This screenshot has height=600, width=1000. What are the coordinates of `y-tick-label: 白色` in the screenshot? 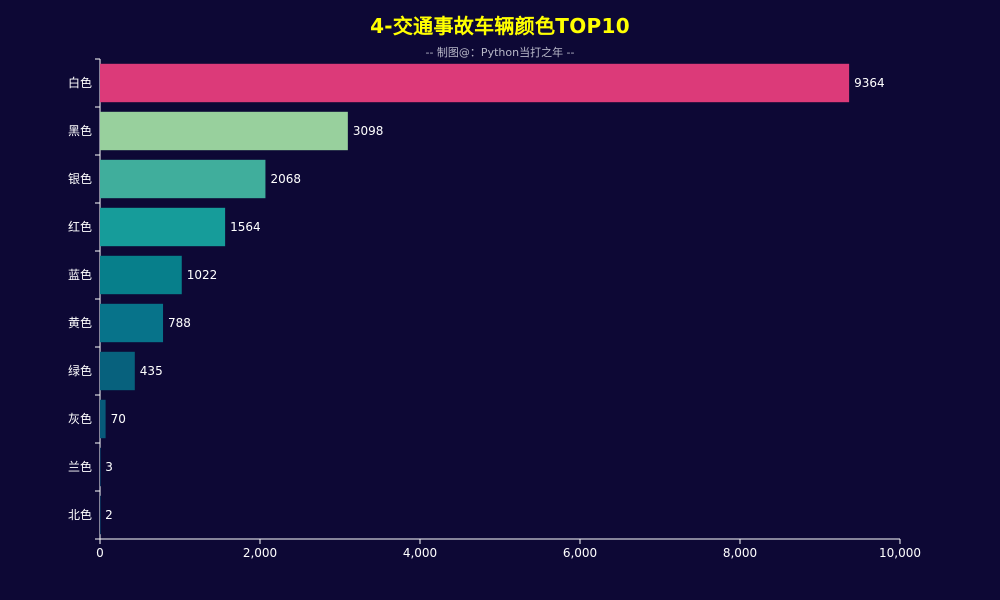 It's located at (80, 82).